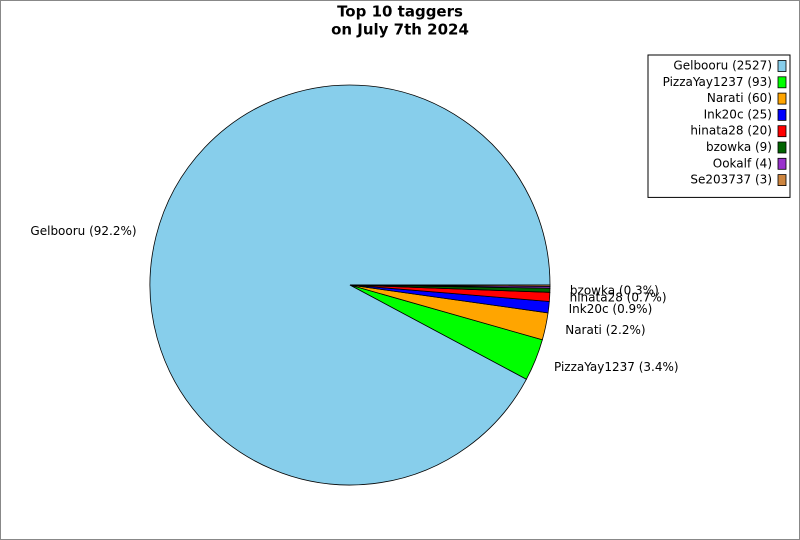  What do you see at coordinates (738, 114) in the screenshot?
I see `legend-label: Ink20c (25)` at bounding box center [738, 114].